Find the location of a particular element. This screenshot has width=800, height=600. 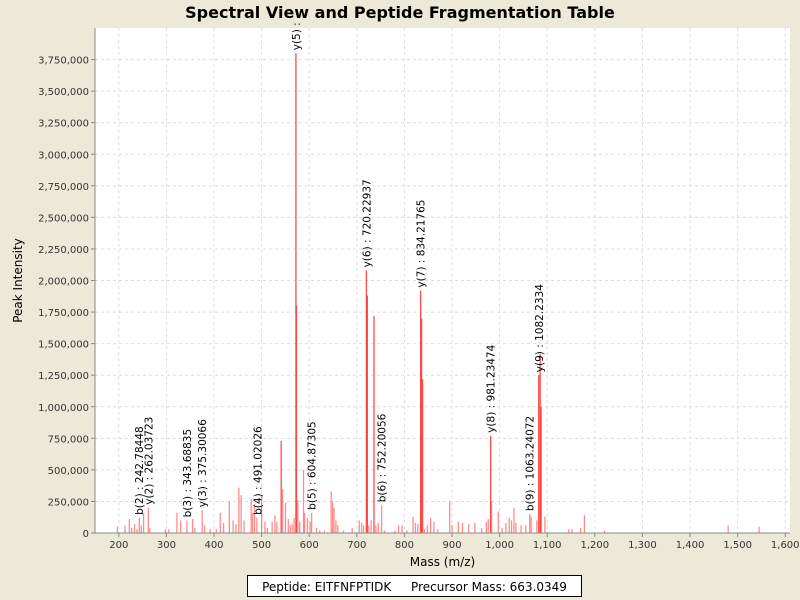

y-tick-label: 3,000,000 is located at coordinates (63, 155).